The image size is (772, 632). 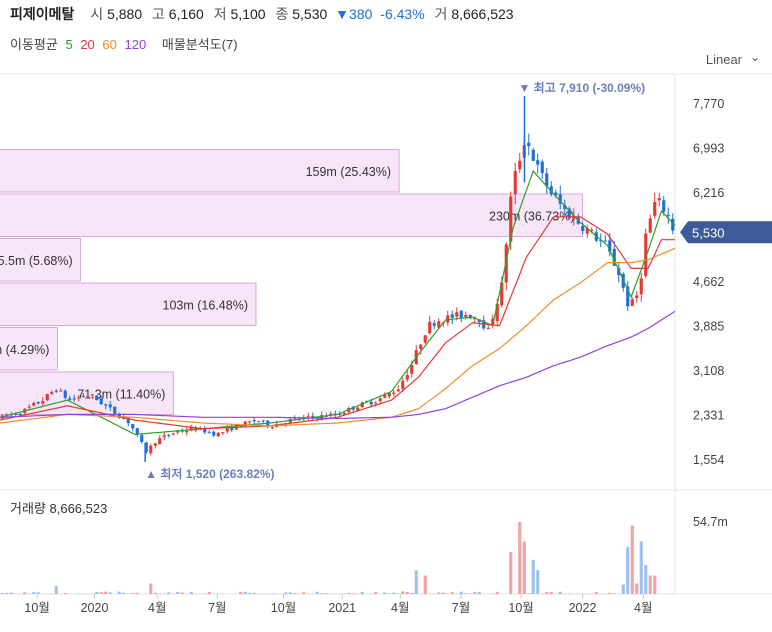 What do you see at coordinates (581, 87) in the screenshot?
I see `max-annotation: ▼ 최고 7,910 (-30.09%)` at bounding box center [581, 87].